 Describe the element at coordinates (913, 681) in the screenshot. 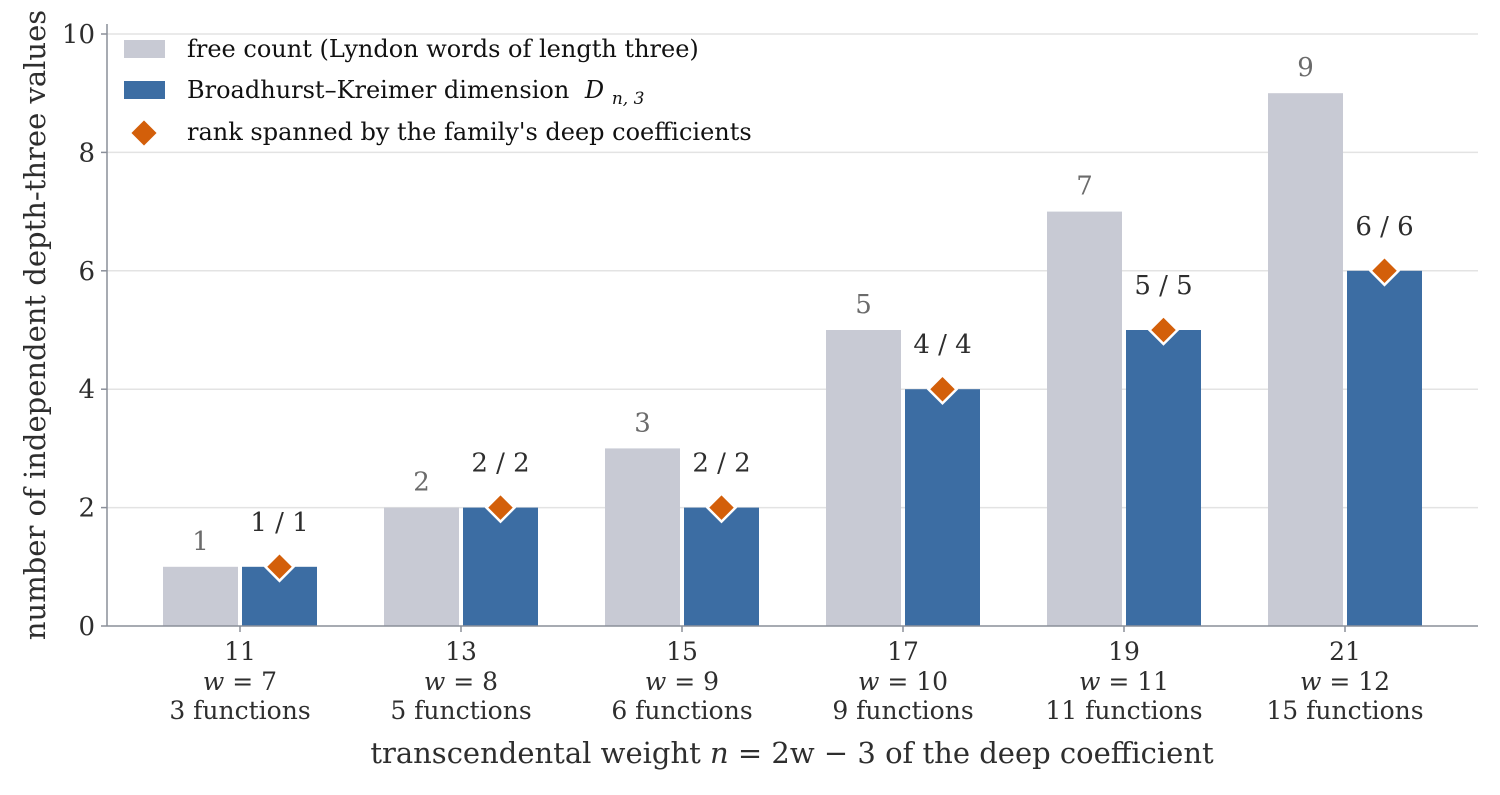

I see `w-value: = 10` at that location.